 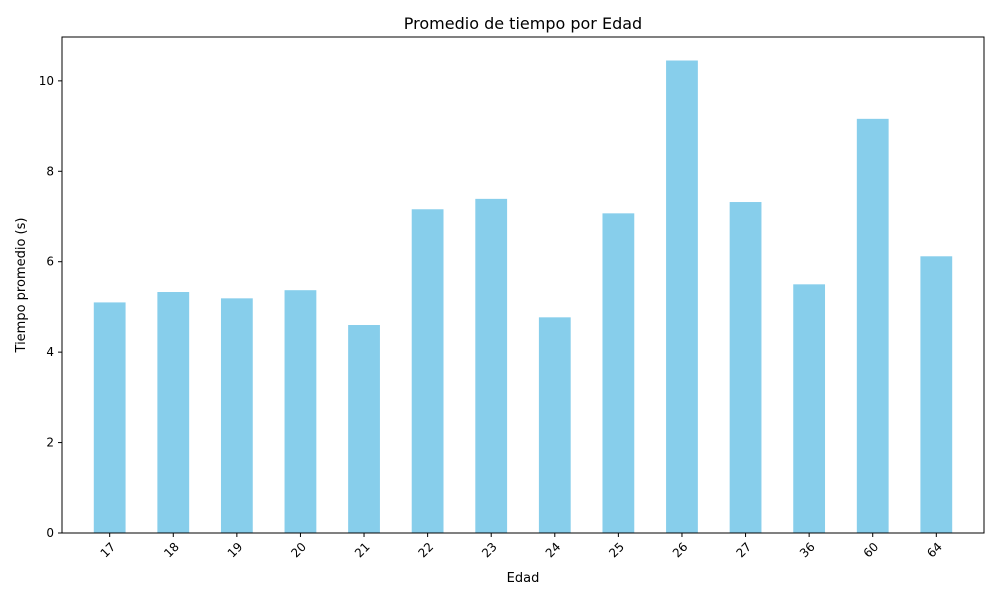 I want to click on x-tick-label: 60, so click(x=871, y=550).